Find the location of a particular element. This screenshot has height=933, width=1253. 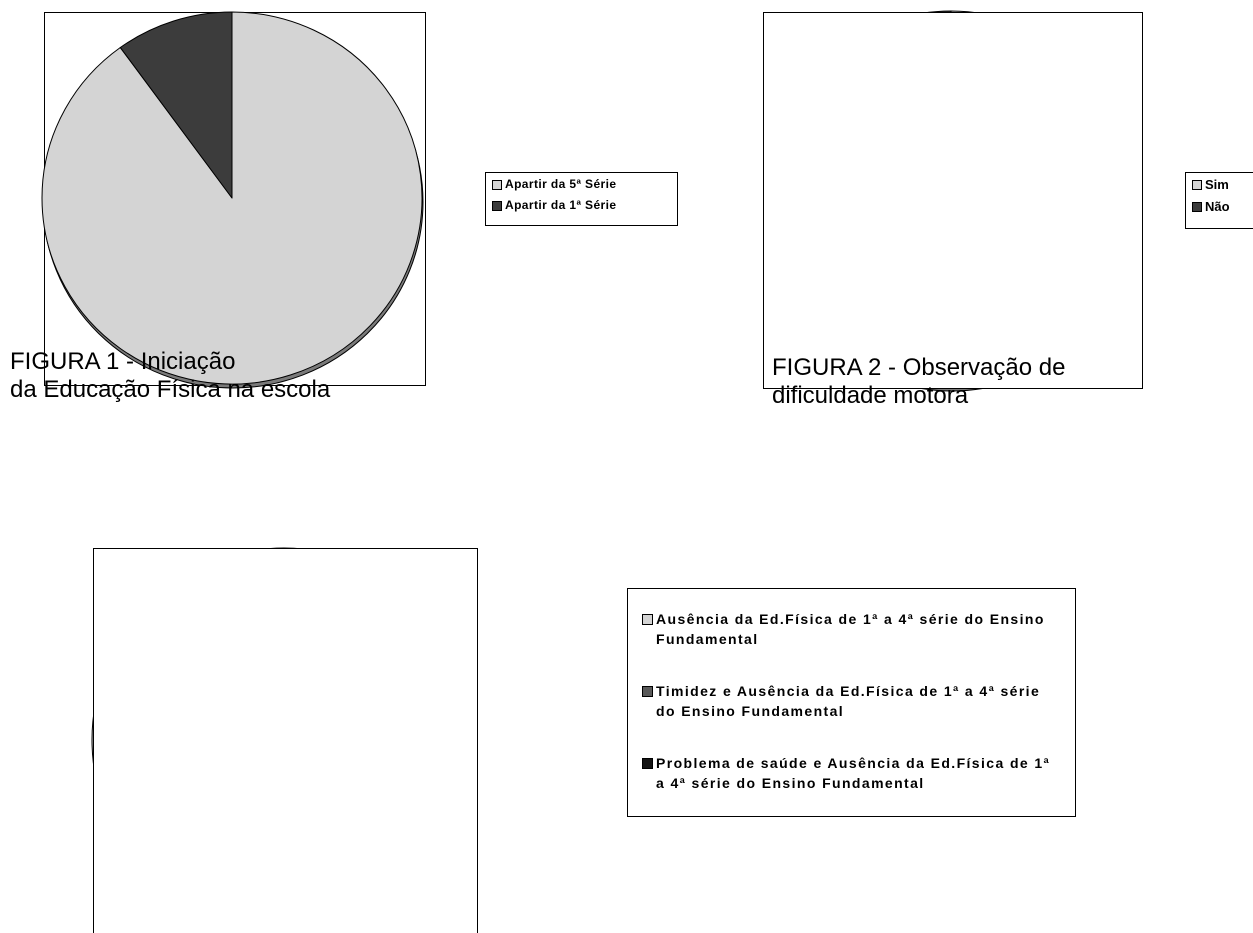

legend-1-item-1: Apartir da 5ª Série is located at coordinates (581, 187).